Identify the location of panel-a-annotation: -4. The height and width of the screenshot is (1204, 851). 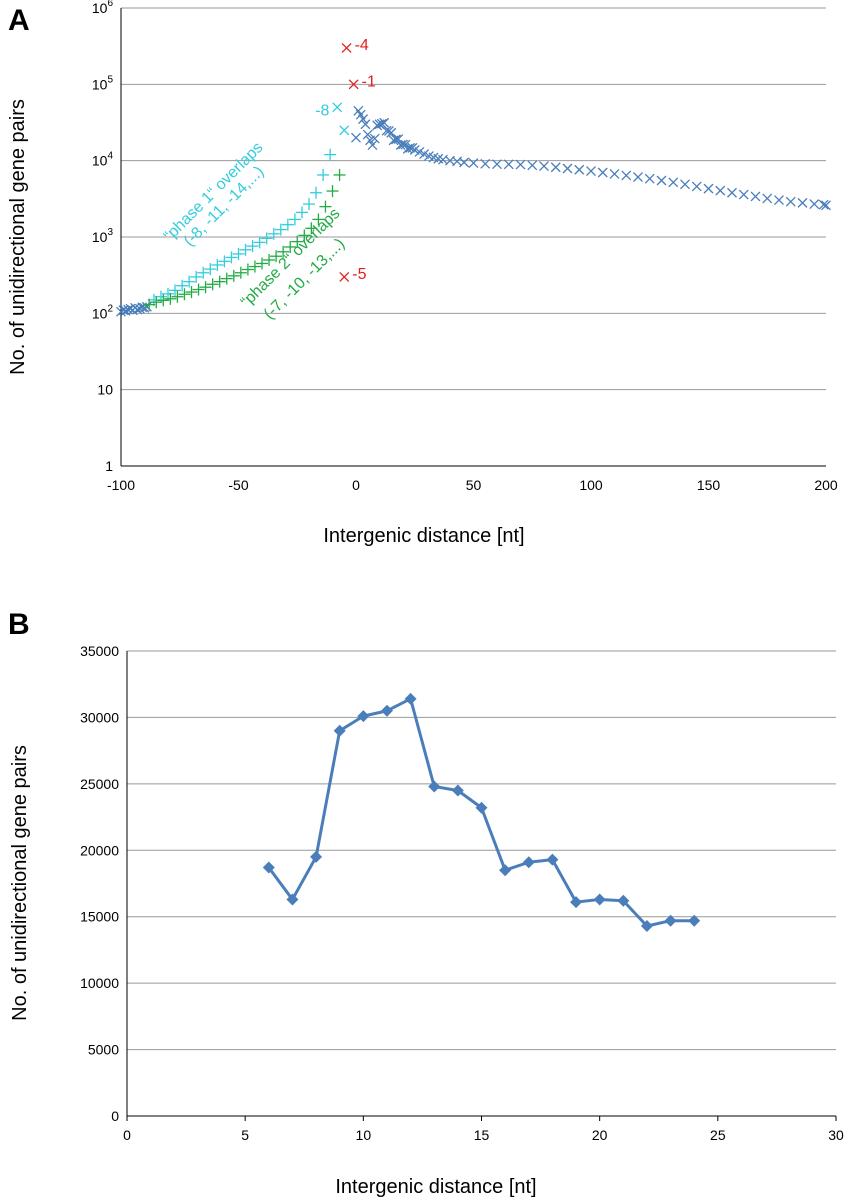
(362, 45).